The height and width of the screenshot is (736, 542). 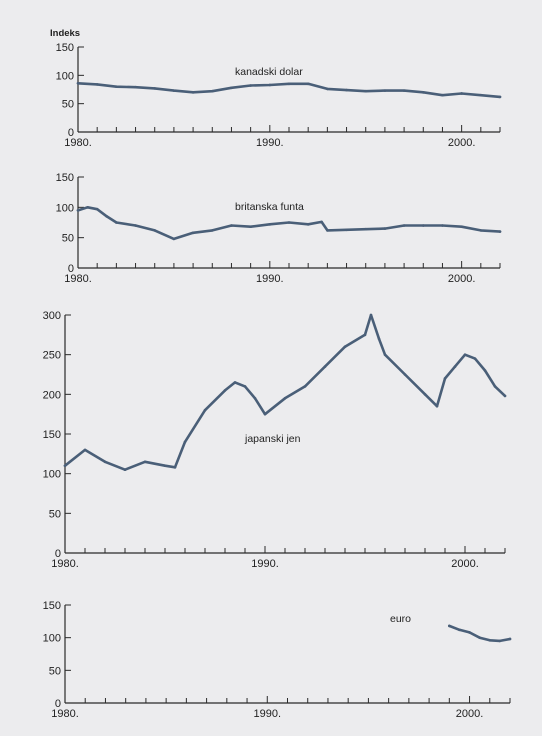 I want to click on series-label: euro, so click(x=400, y=619).